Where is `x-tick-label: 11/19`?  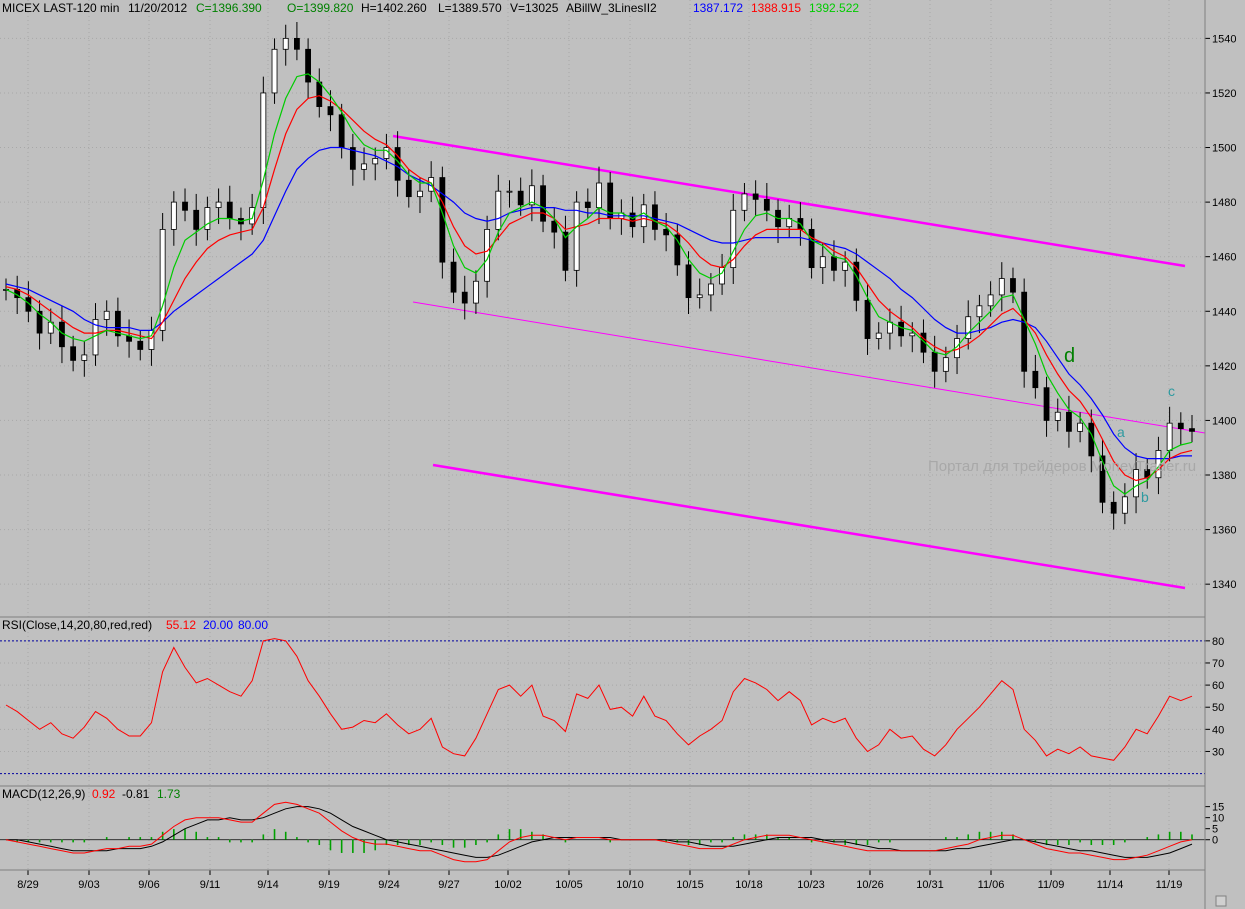
x-tick-label: 11/19 is located at coordinates (1169, 885).